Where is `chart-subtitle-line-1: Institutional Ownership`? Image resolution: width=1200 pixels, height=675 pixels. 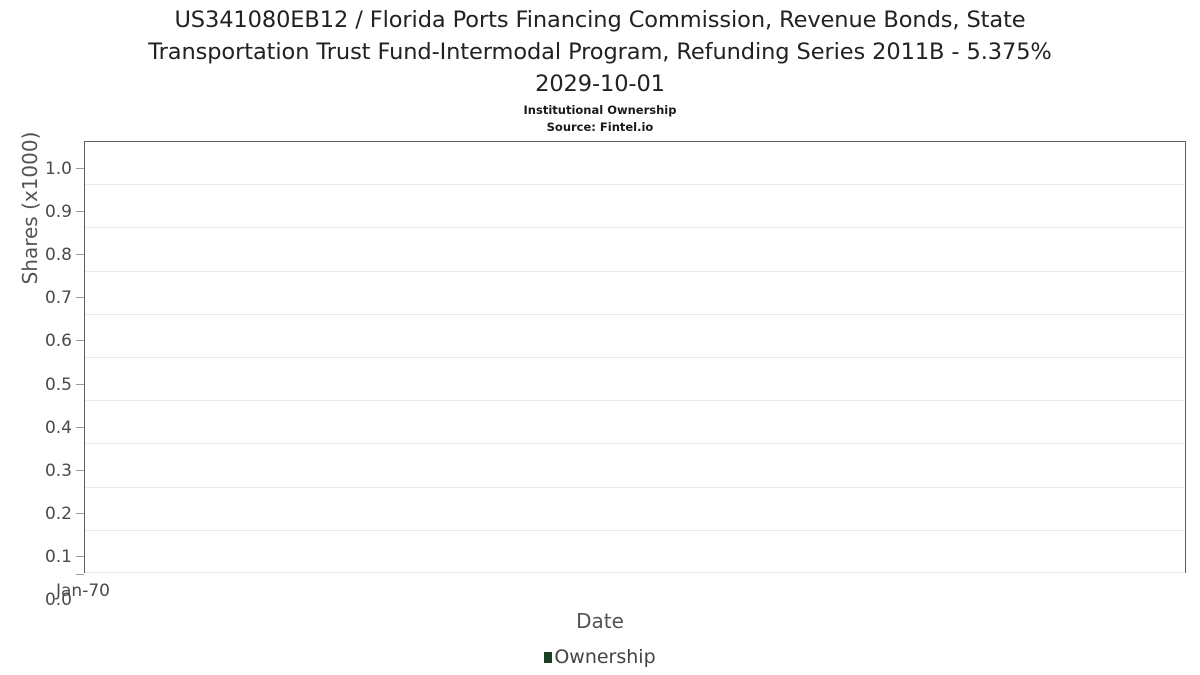
chart-subtitle-line-1: Institutional Ownership is located at coordinates (600, 110).